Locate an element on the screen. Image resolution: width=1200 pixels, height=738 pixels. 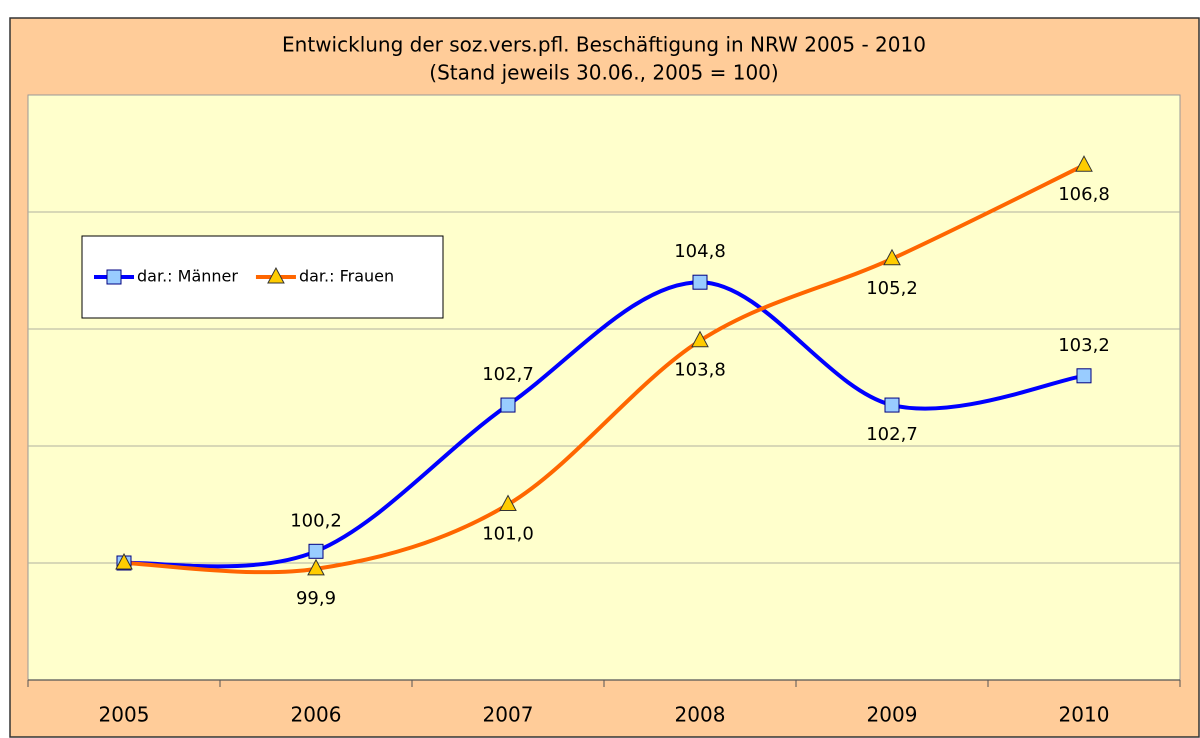
data-label: 105,2 is located at coordinates (892, 288).